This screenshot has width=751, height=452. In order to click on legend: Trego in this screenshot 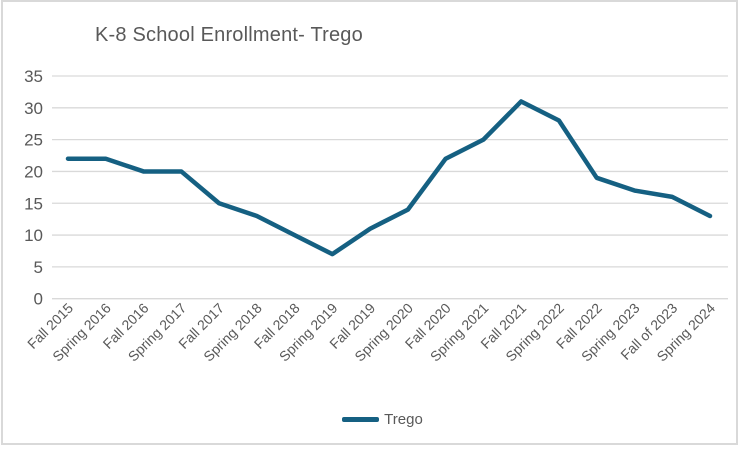, I will do `click(375, 419)`.